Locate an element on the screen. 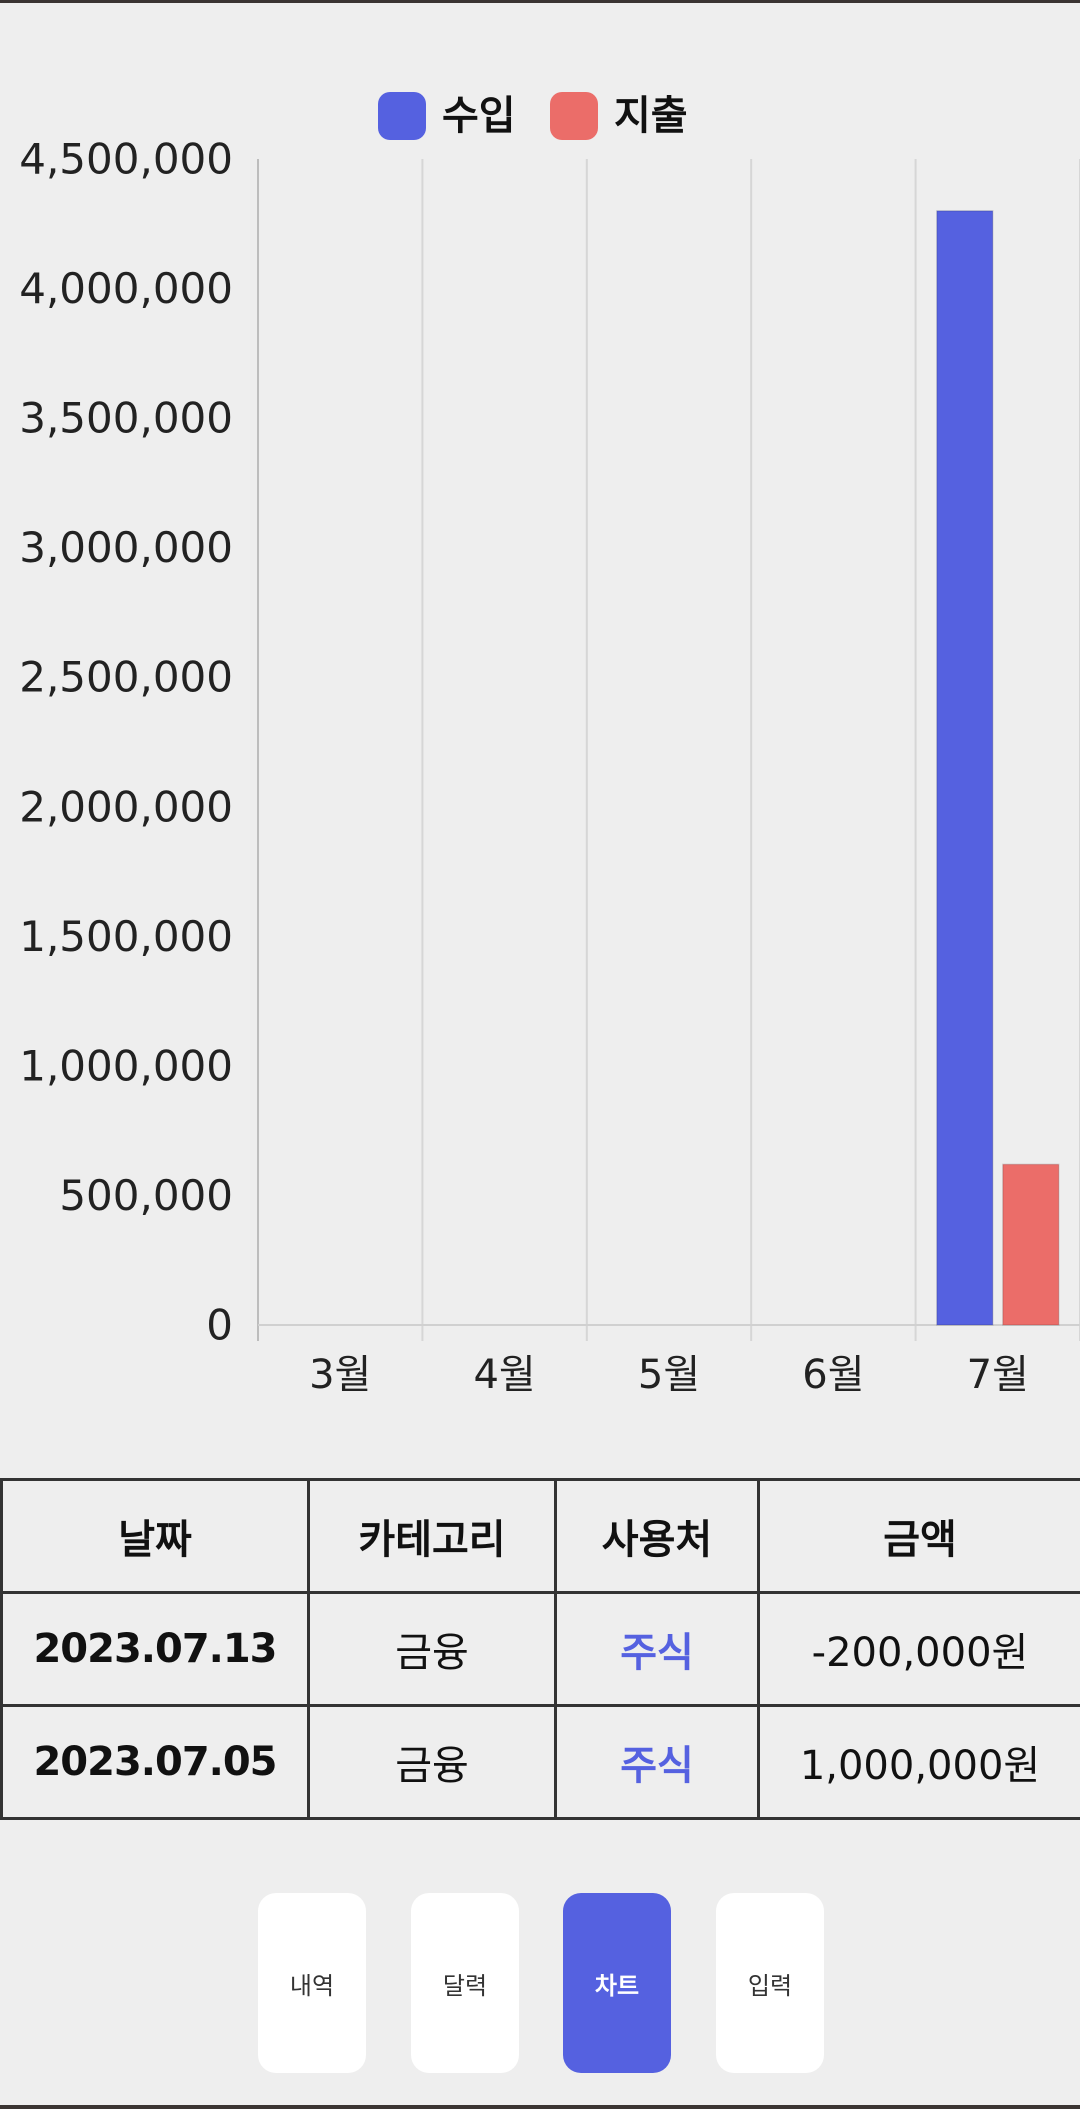 The height and width of the screenshot is (2109, 1080). x-tick-label: 3월 is located at coordinates (340, 1375).